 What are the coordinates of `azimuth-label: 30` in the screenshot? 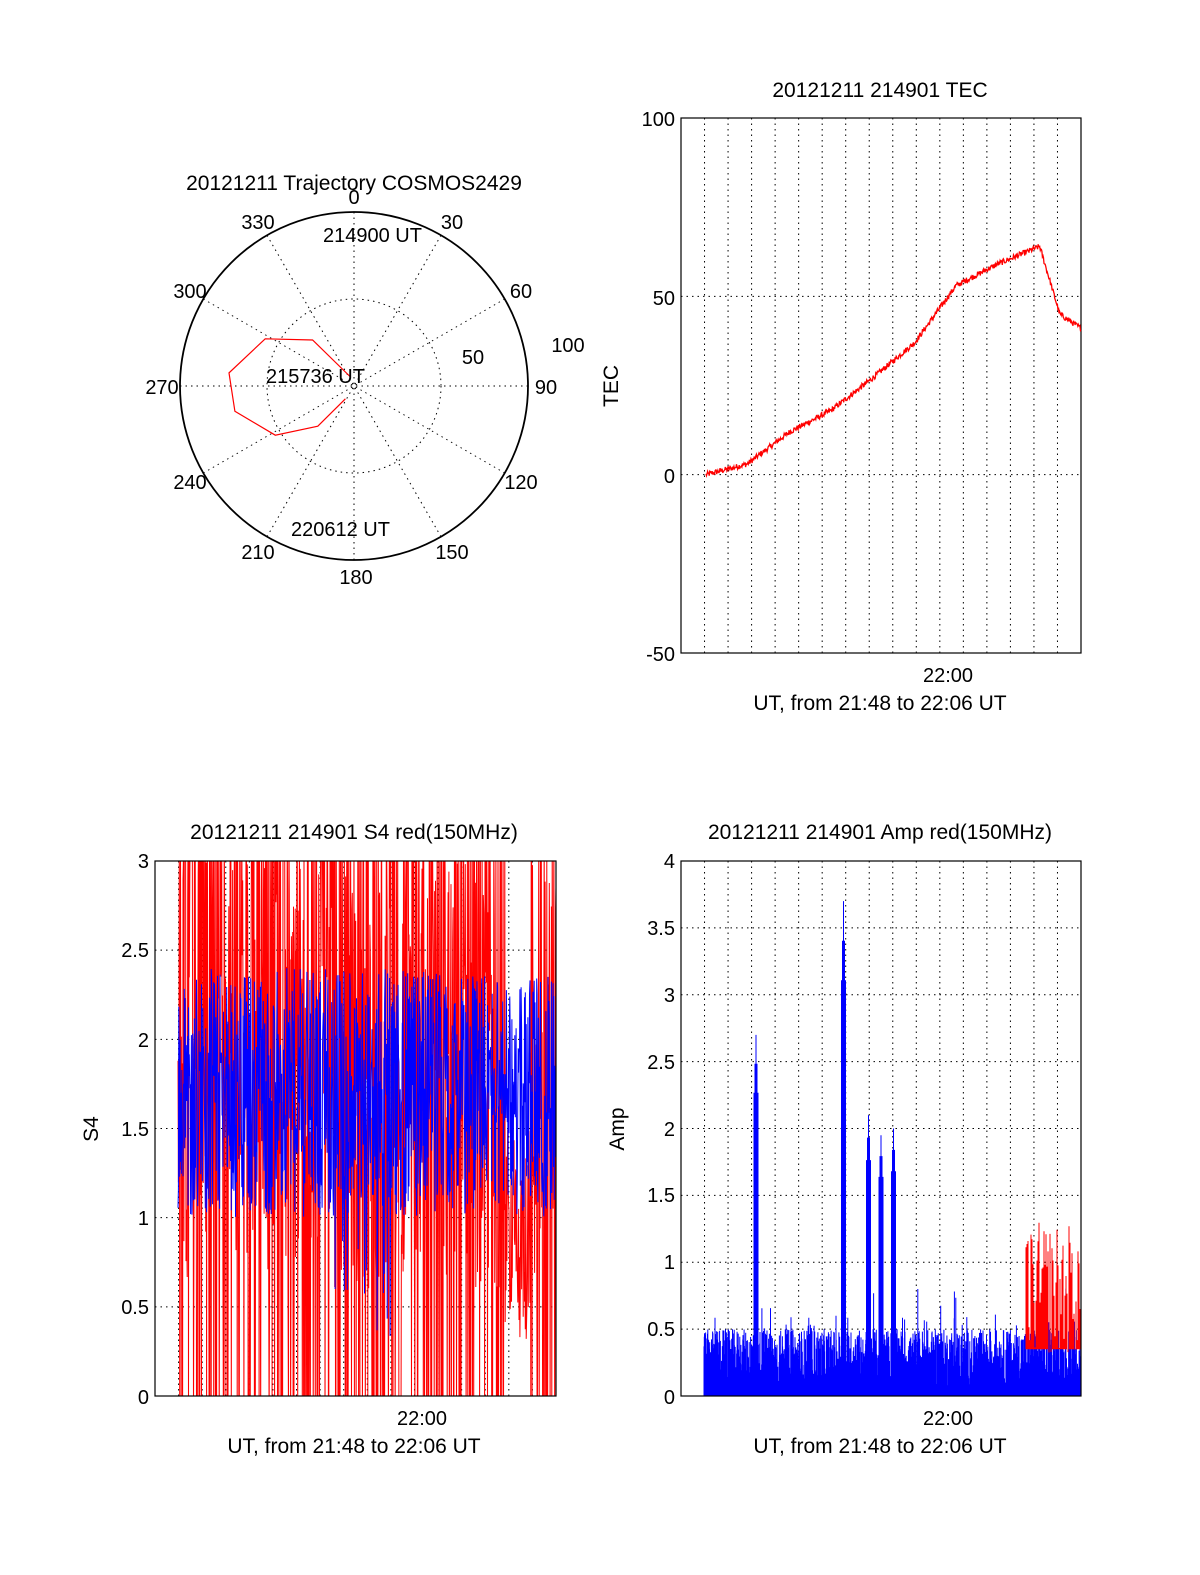 It's located at (452, 223).